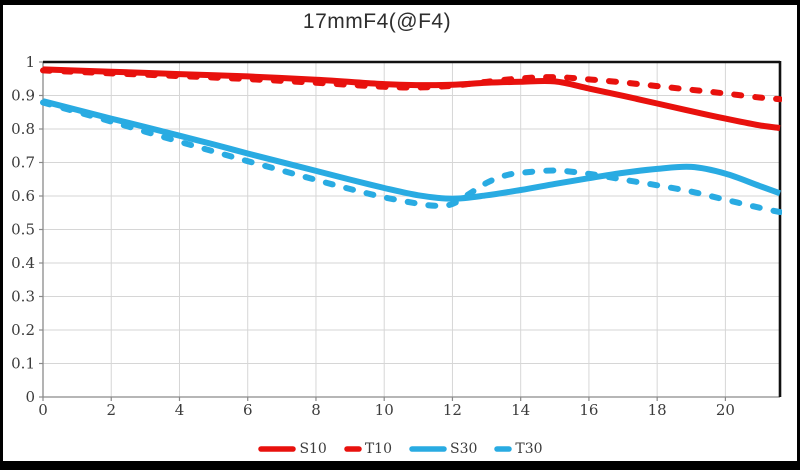  Describe the element at coordinates (400, 465) in the screenshot. I see `frame-border-bottom` at that location.